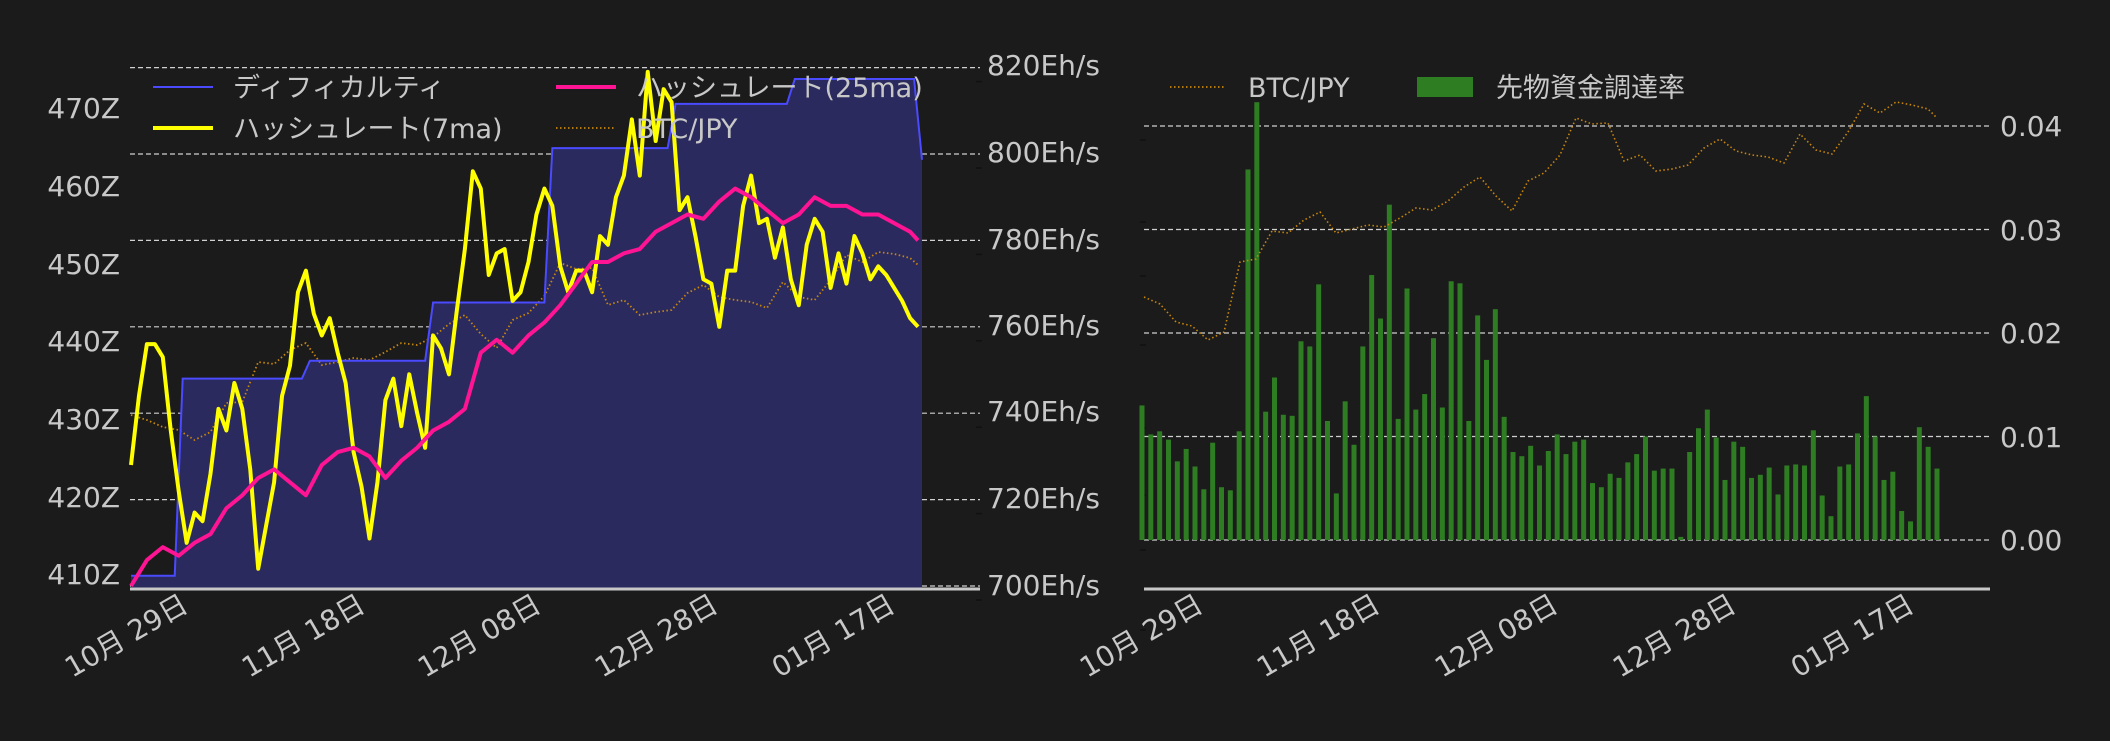 This screenshot has width=2110, height=741. Describe the element at coordinates (2031, 437) in the screenshot. I see `ytick-0.01: 0.01` at that location.